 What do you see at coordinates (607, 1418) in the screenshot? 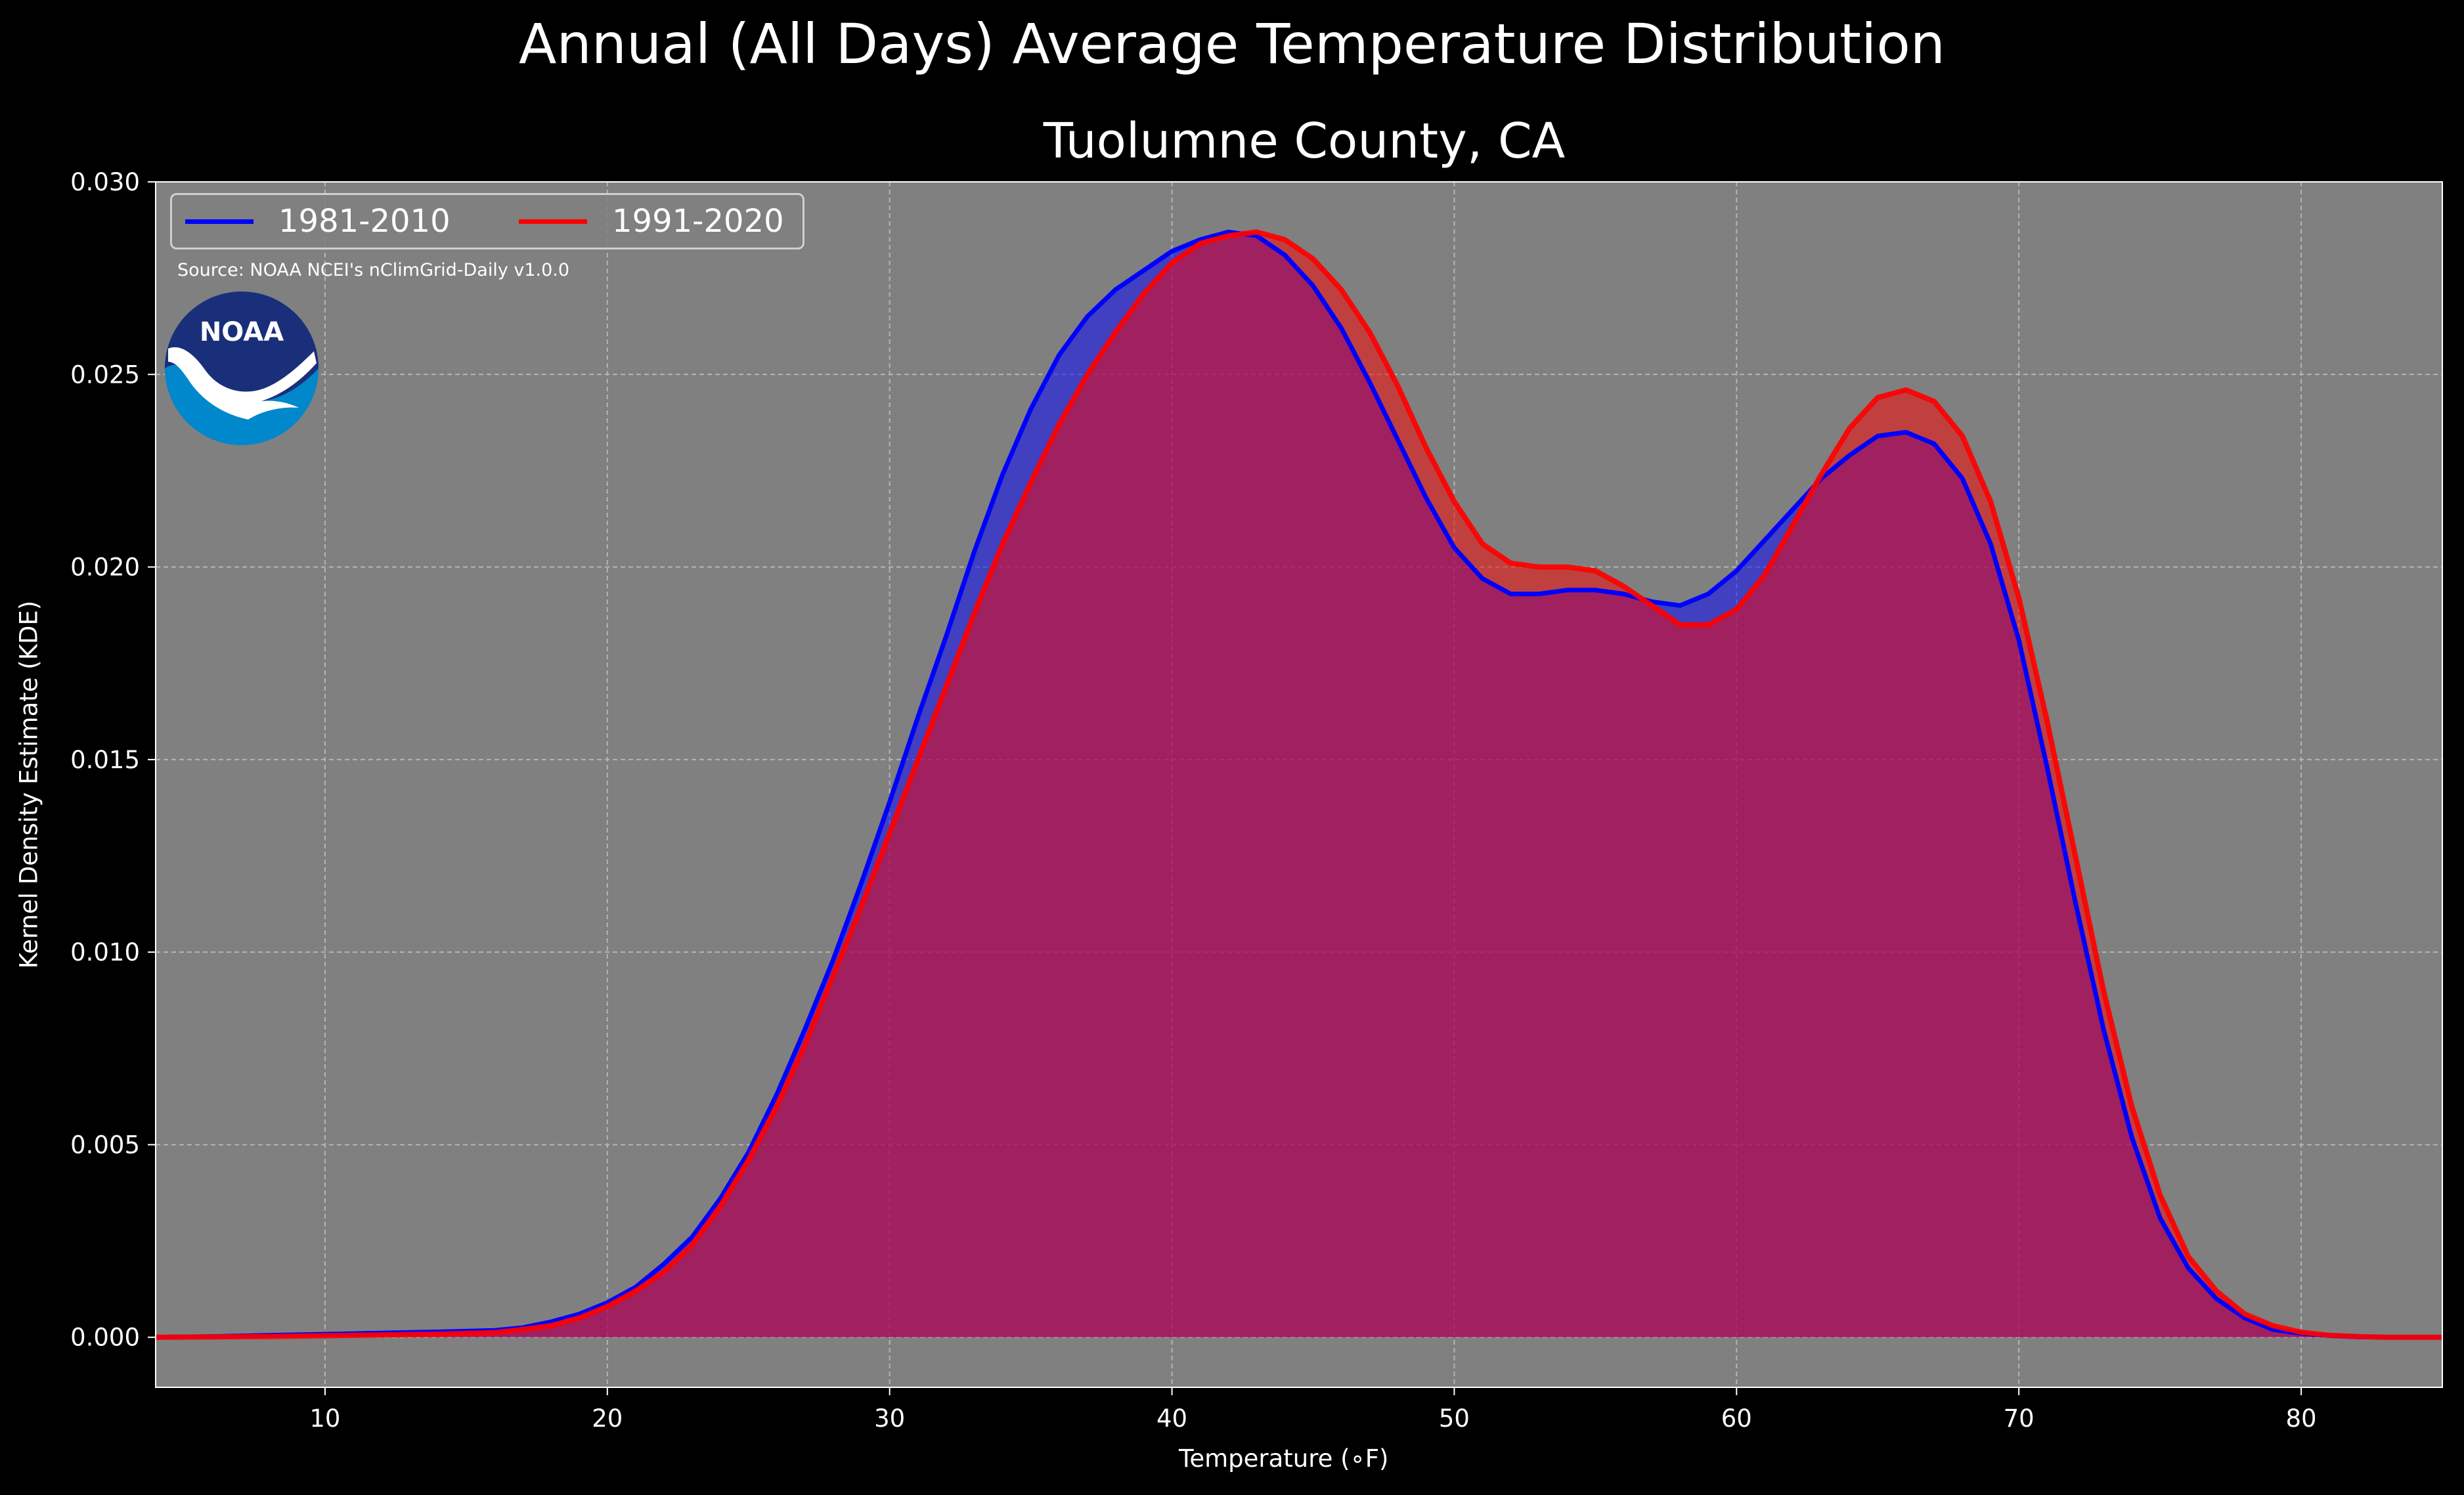
I see `x-tick-label: 20` at bounding box center [607, 1418].